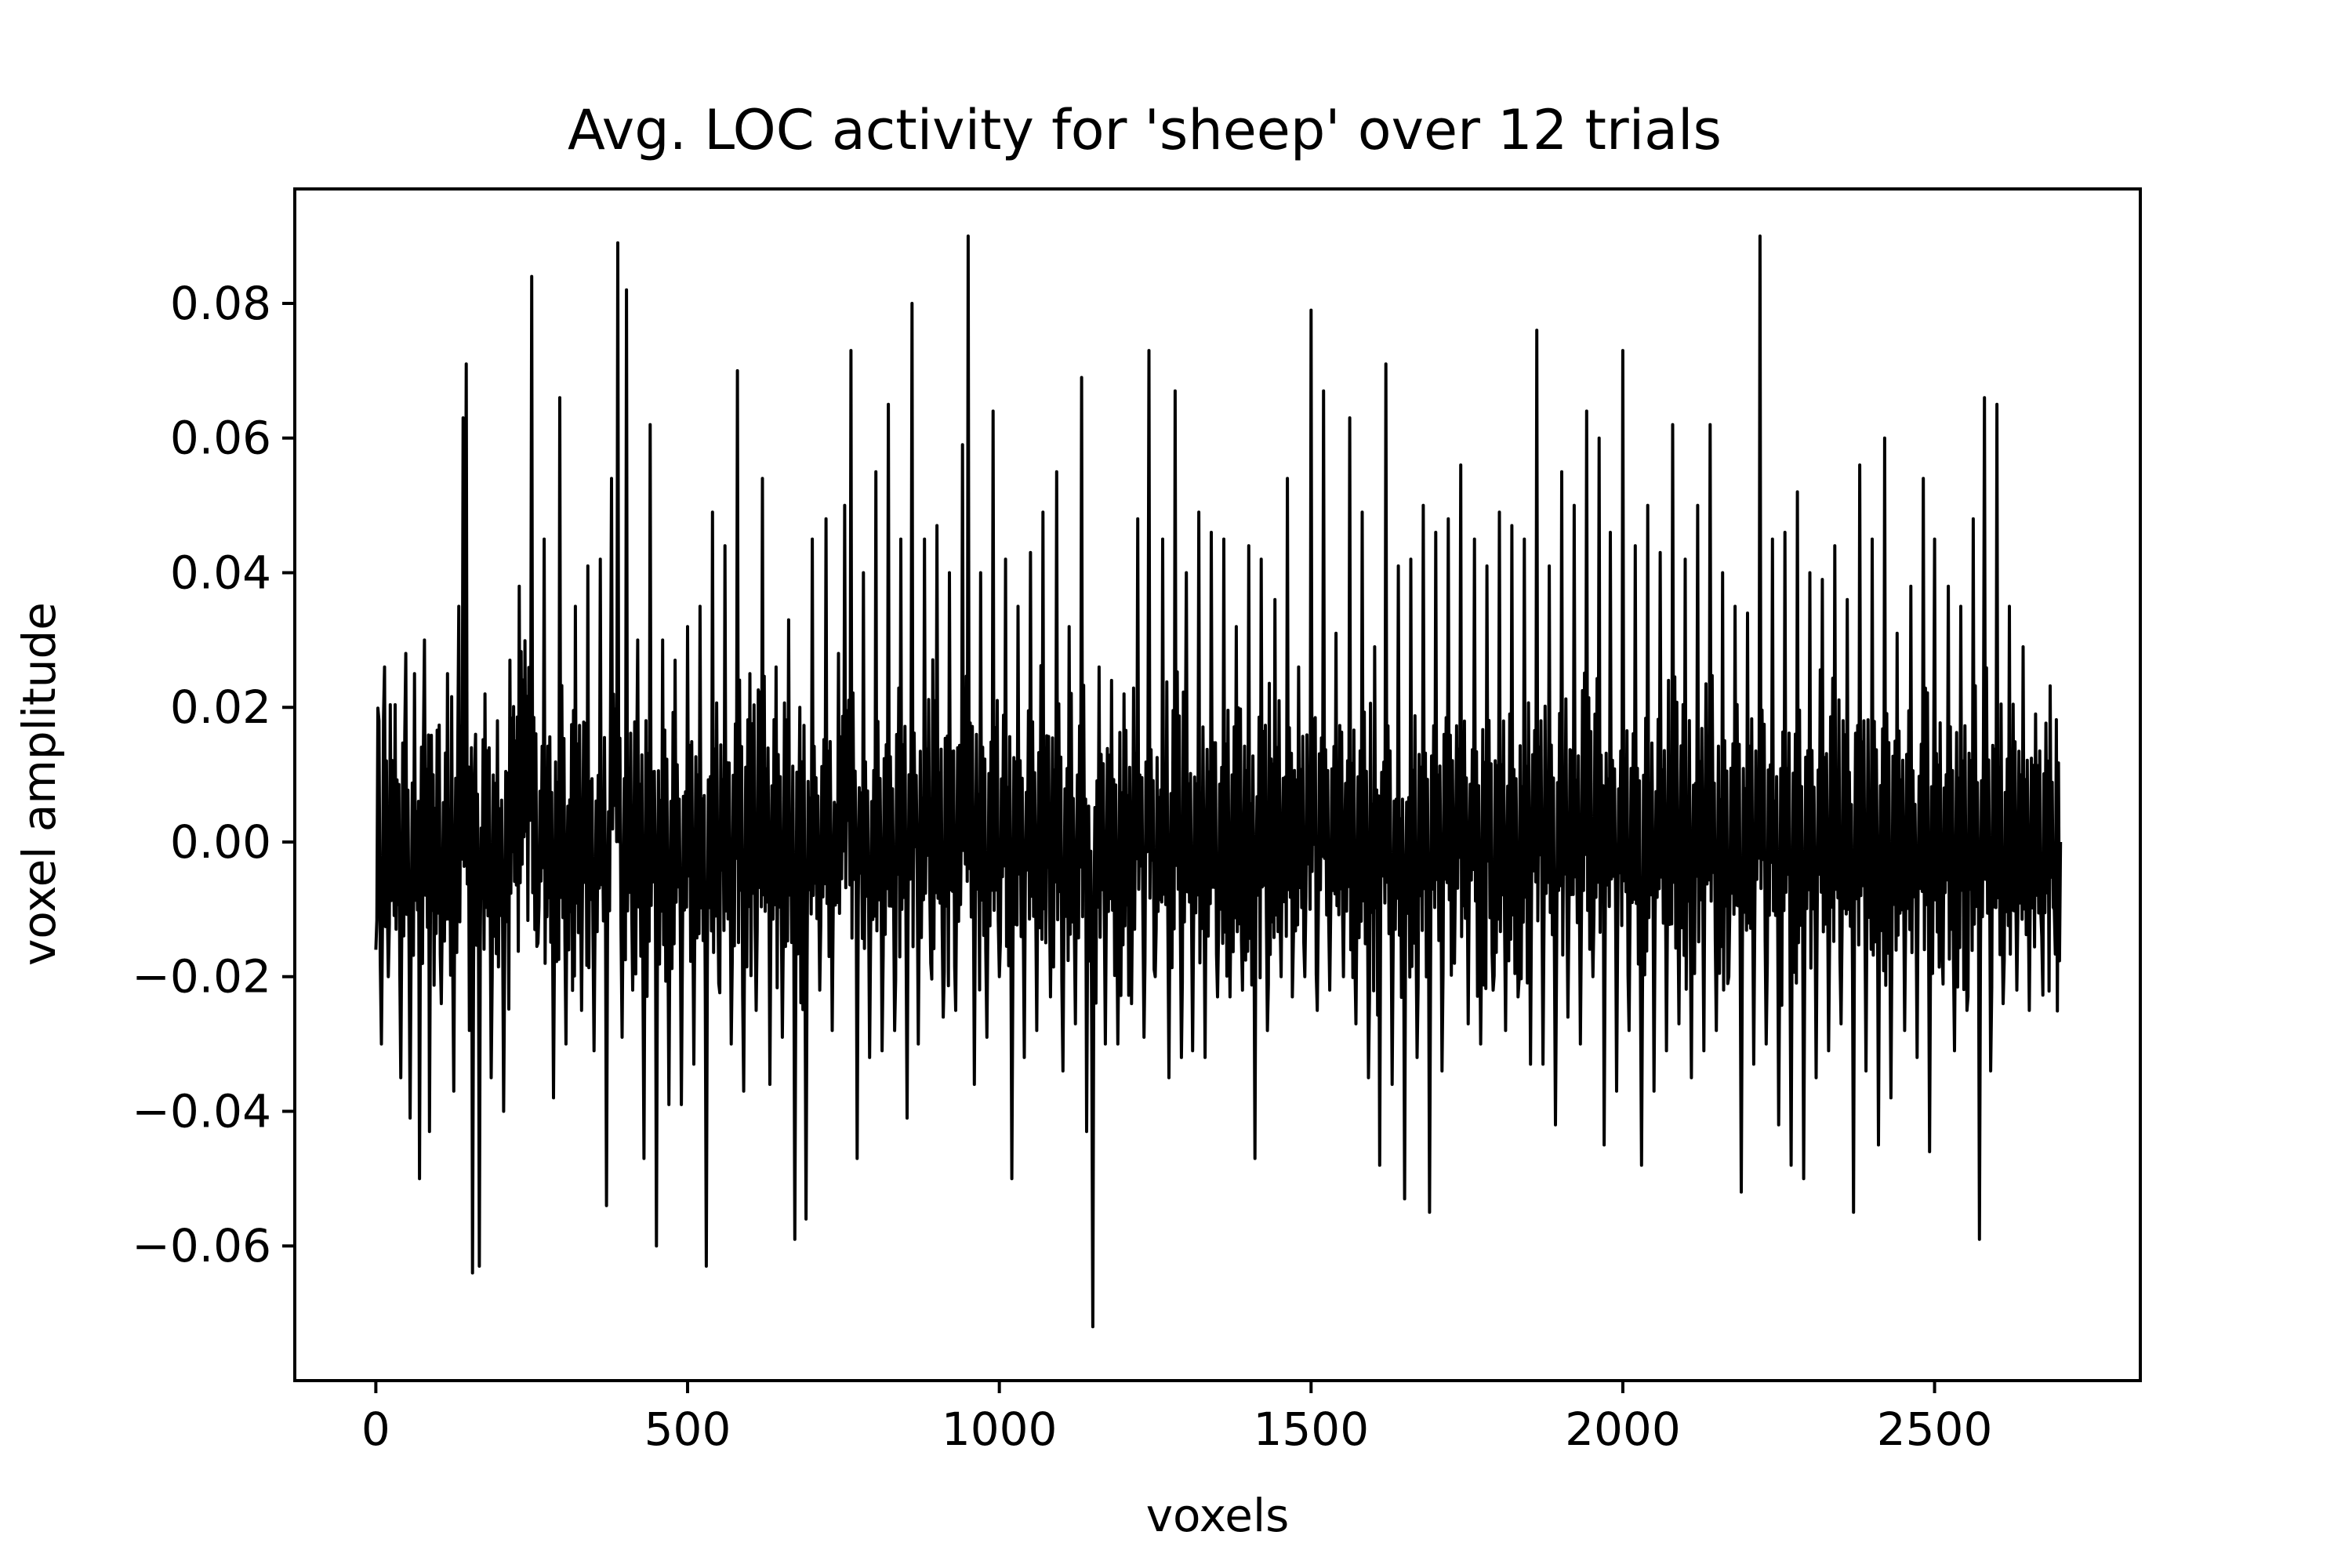  I want to click on y-tick-label: 0.02, so click(220, 707).